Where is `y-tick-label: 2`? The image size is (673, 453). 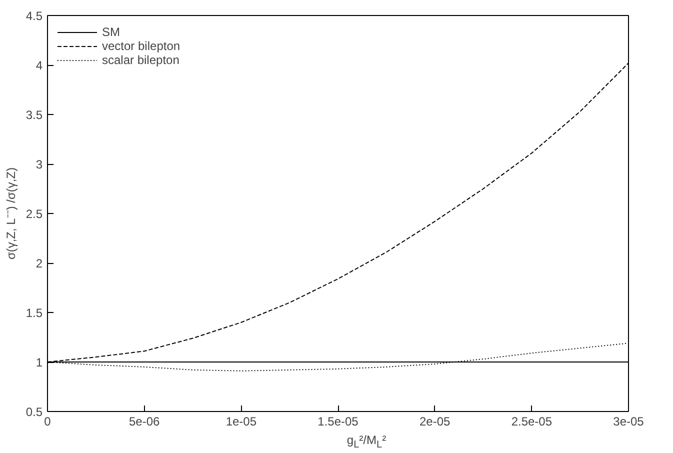
y-tick-label: 2 is located at coordinates (39, 263).